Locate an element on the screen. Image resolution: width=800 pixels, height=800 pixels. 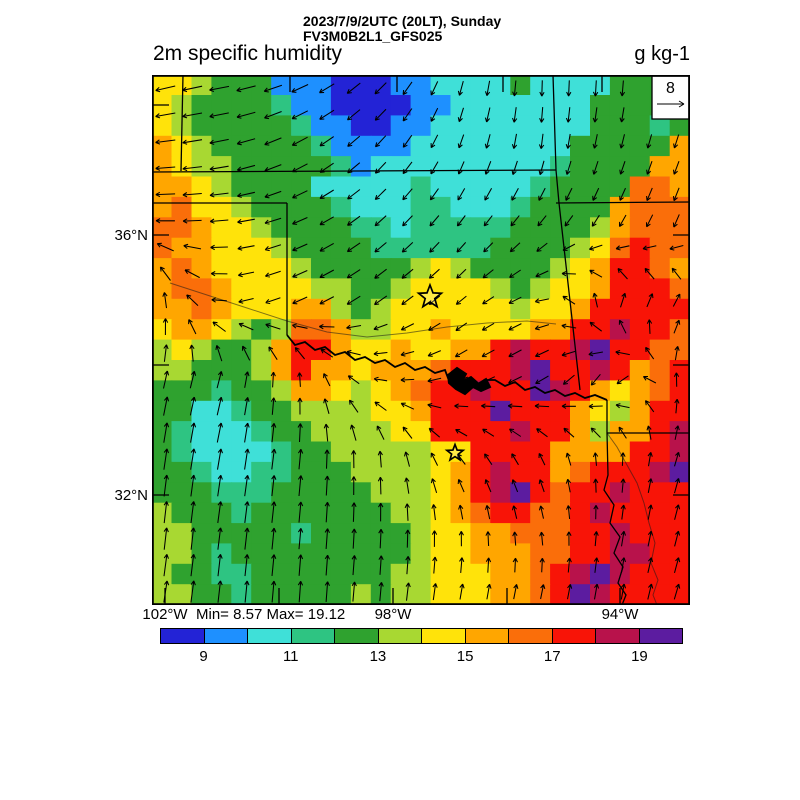
colorbar-tick-label: 17 is located at coordinates (552, 656).